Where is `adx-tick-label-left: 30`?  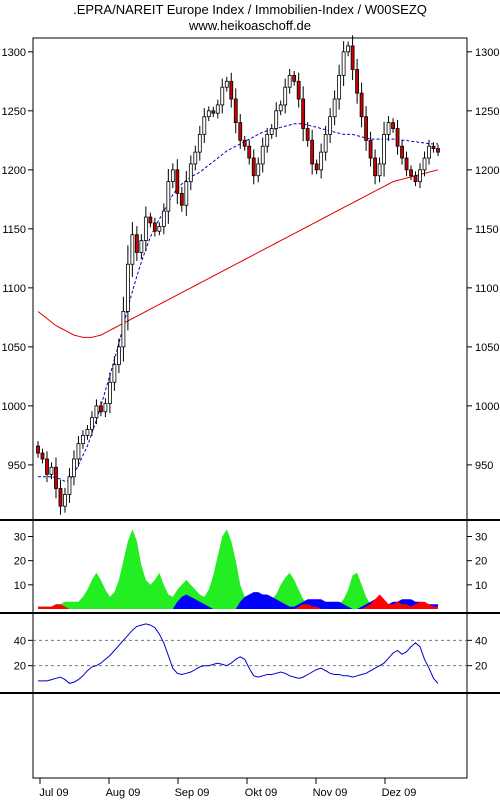
adx-tick-label-left: 30 is located at coordinates (20, 538).